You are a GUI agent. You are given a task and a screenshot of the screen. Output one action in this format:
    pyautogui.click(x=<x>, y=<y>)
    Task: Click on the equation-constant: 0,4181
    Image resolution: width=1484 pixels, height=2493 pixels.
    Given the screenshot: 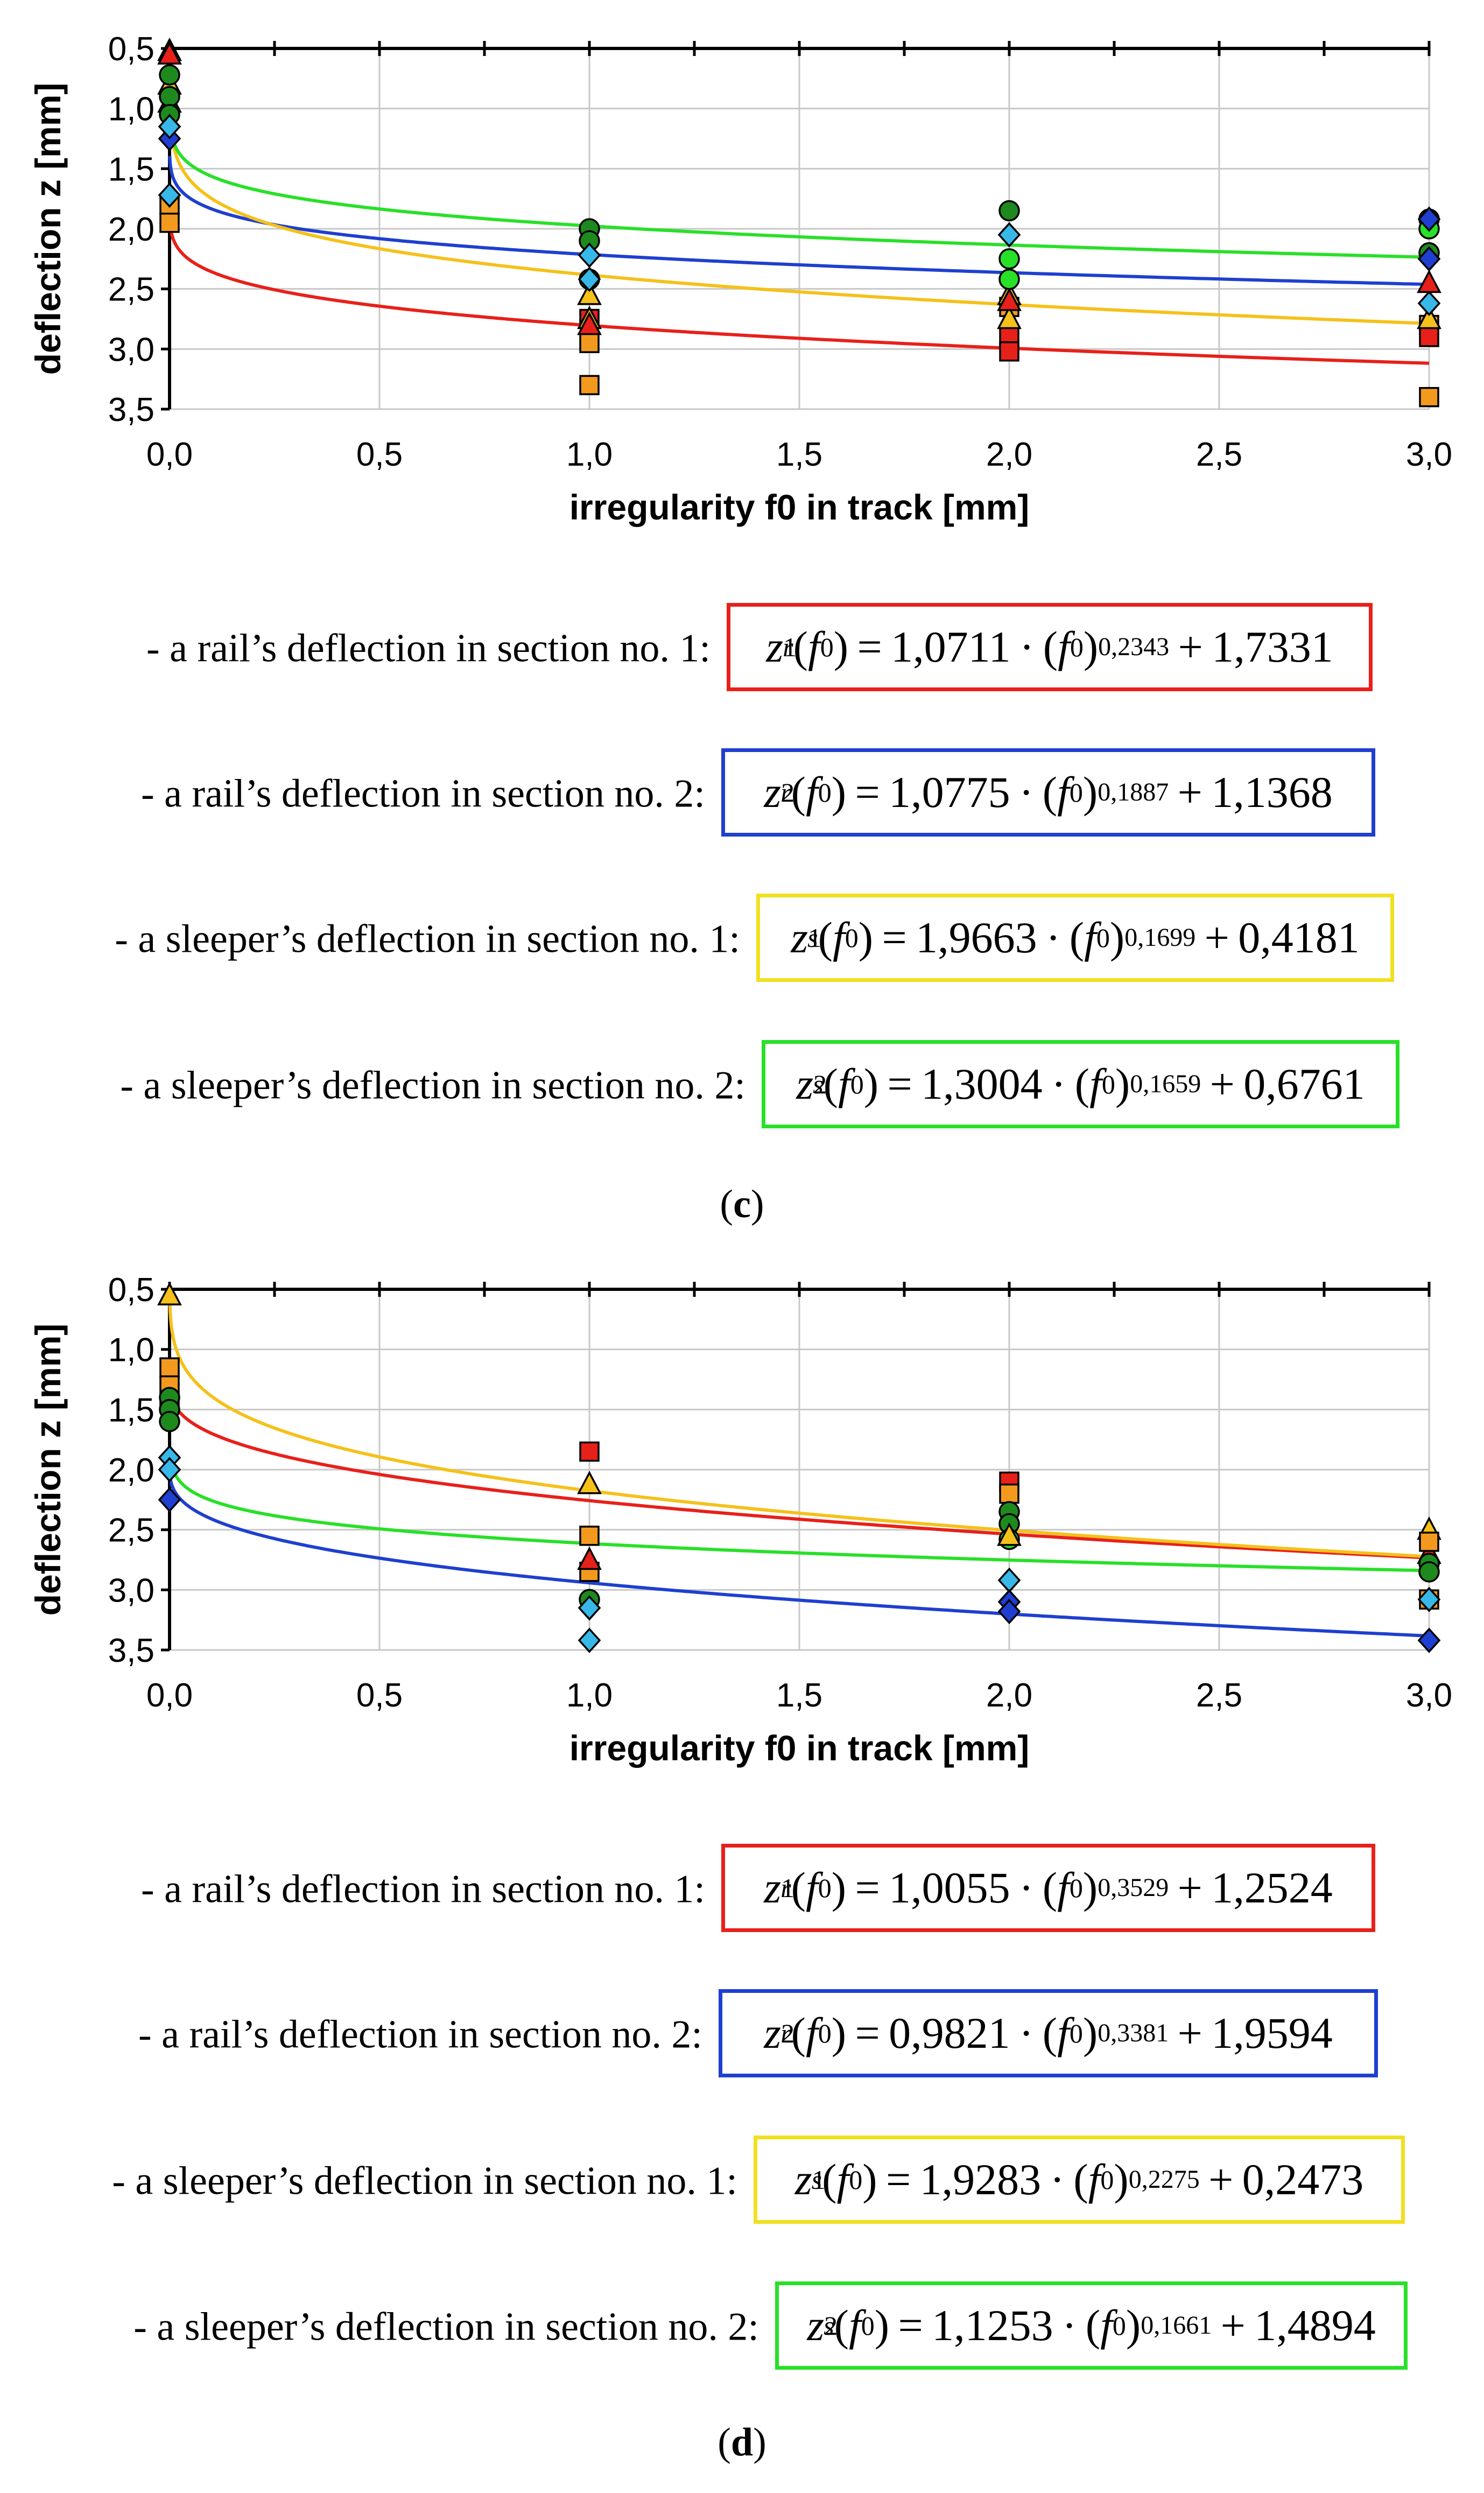 What is the action you would take?
    pyautogui.click(x=1299, y=938)
    